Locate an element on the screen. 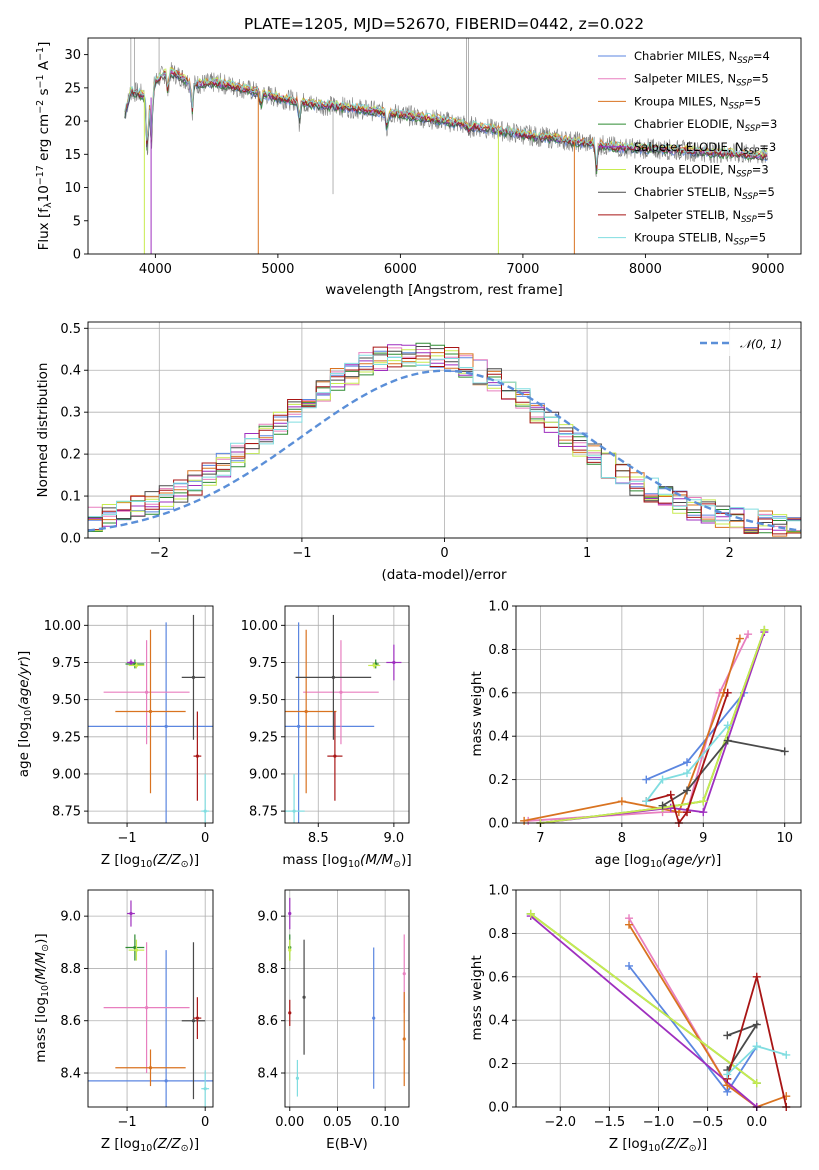 This screenshot has width=819, height=1170. x-tick-label: 9000 is located at coordinates (767, 269).